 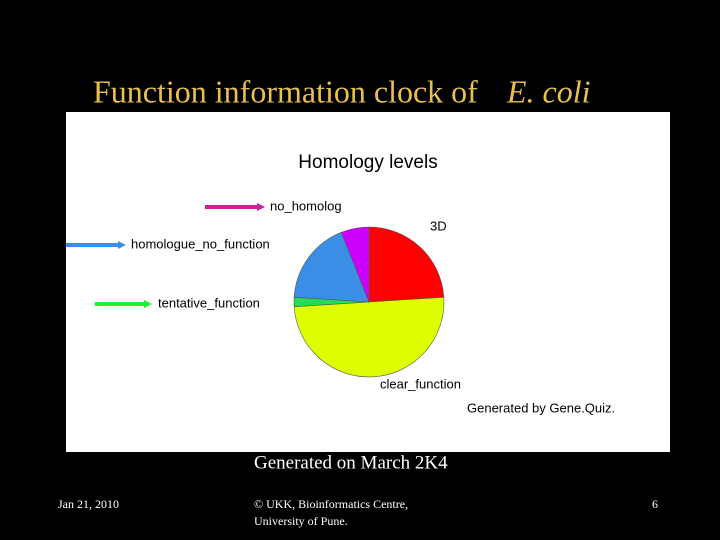 I want to click on slice-label: no_homolog, so click(x=306, y=205).